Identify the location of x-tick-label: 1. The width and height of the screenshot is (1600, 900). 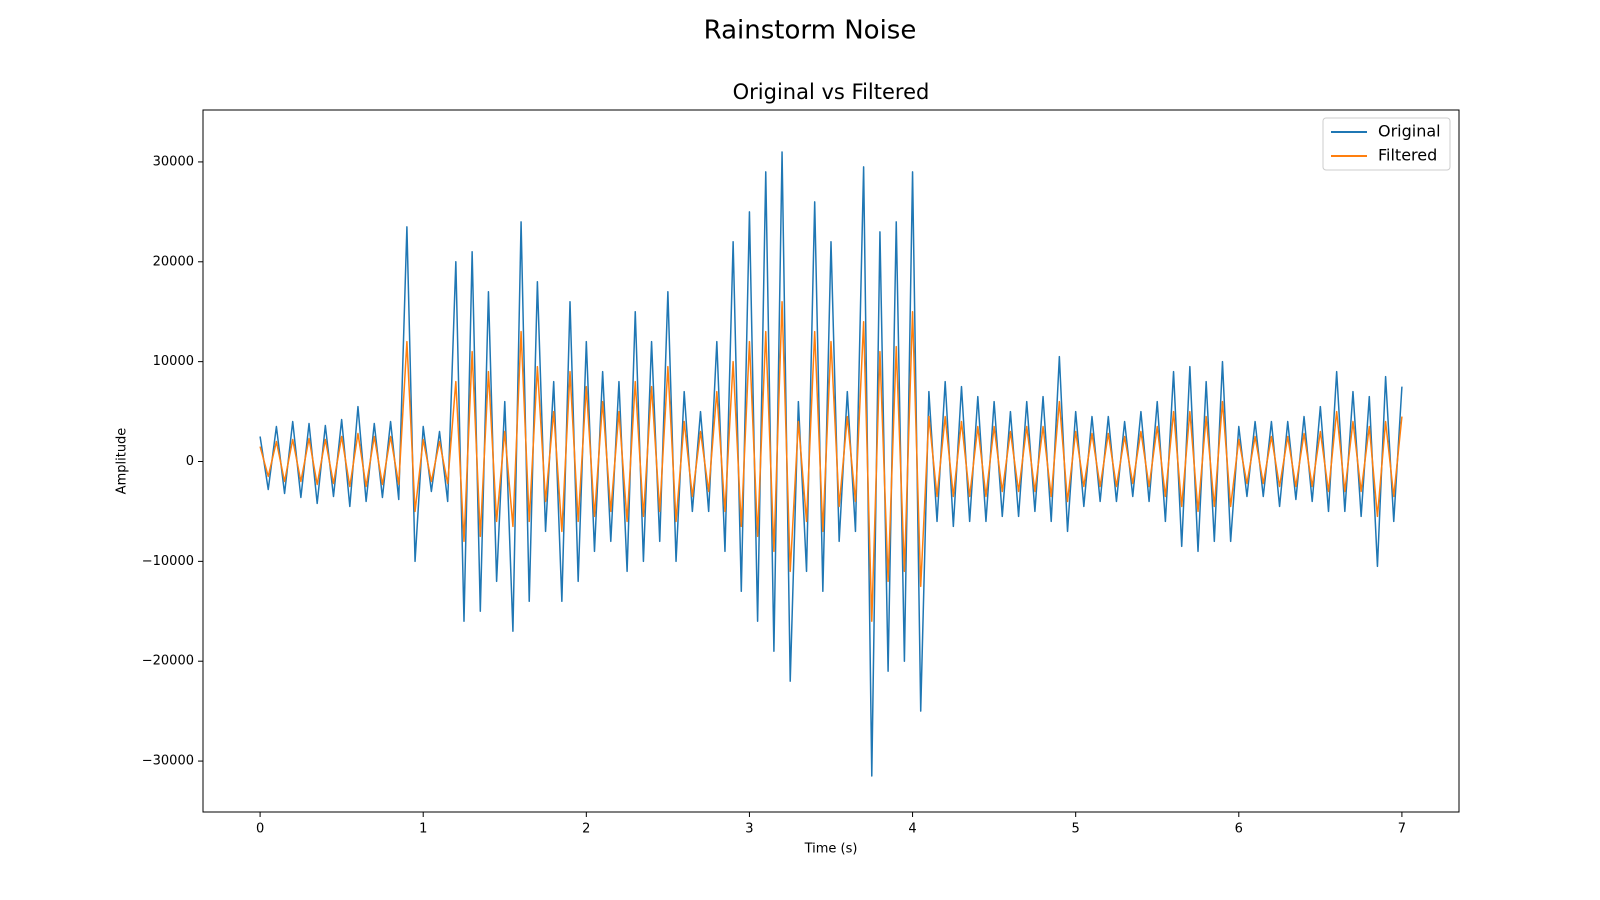
(423, 829).